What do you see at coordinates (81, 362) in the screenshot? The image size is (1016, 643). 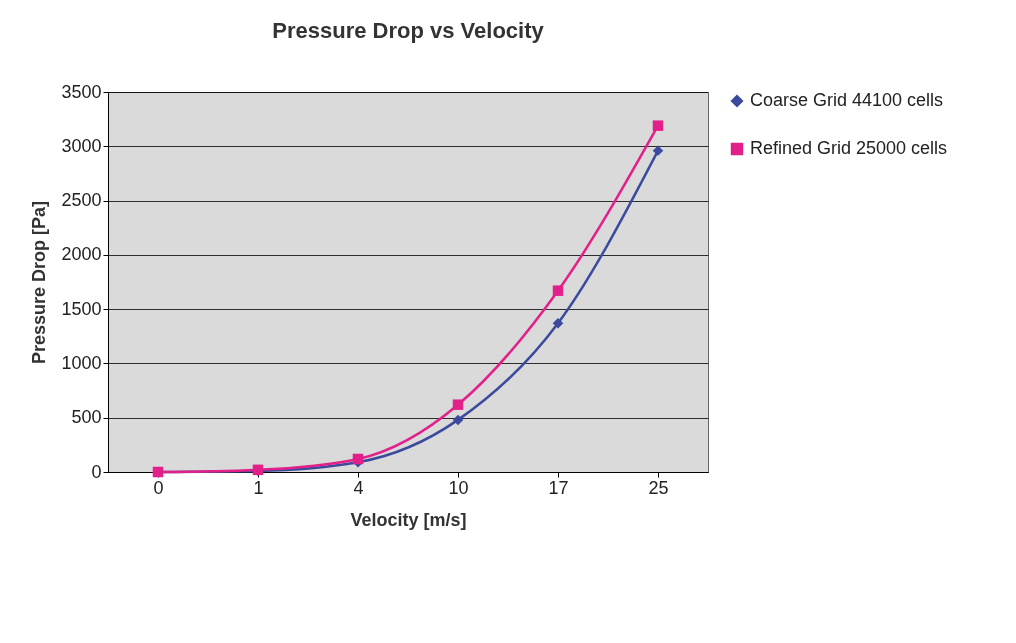 I see `y-tick-label: 1000` at bounding box center [81, 362].